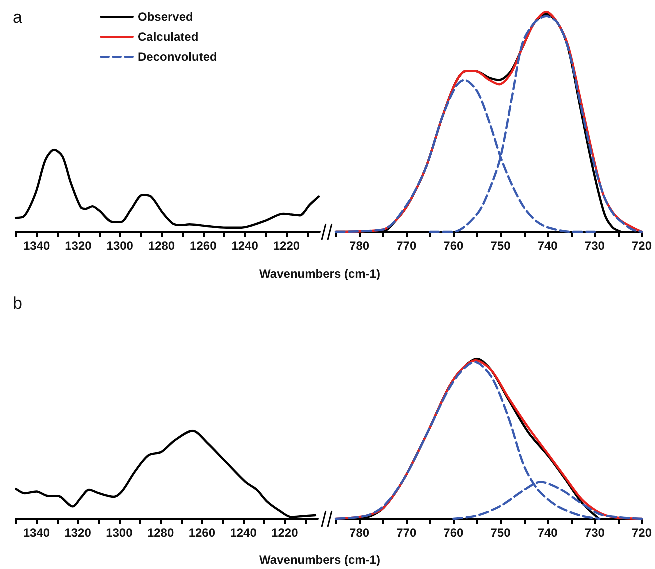  I want to click on chart-title: a, so click(18, 17).